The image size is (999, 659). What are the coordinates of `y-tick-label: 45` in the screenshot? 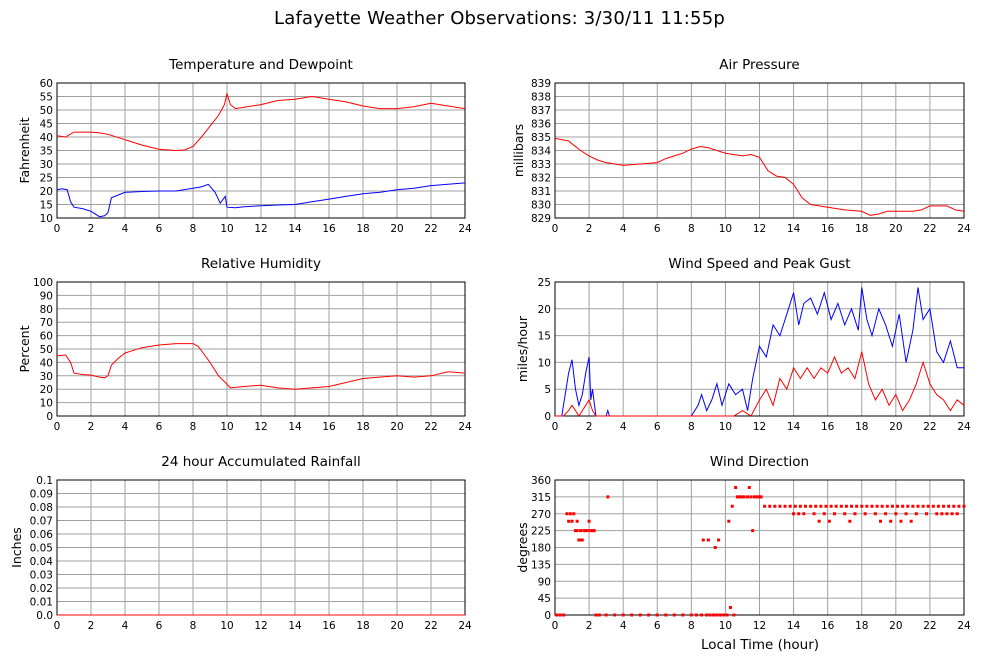 It's located at (544, 599).